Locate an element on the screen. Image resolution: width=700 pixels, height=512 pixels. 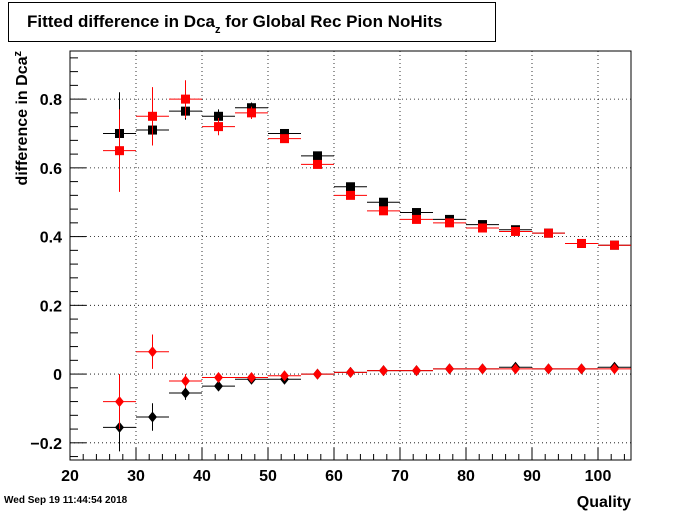
chart-title-prefix: Fitted difference in Dca is located at coordinates (121, 21).